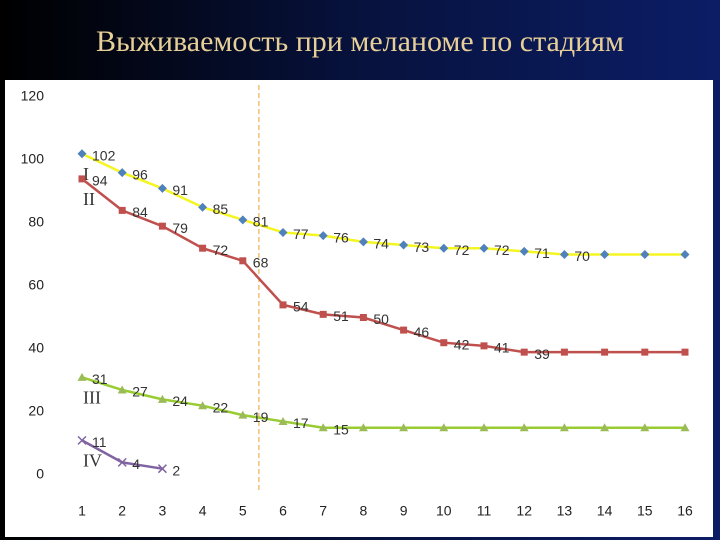 This screenshot has width=720, height=545. What do you see at coordinates (100, 181) in the screenshot?
I see `data-label: 94` at bounding box center [100, 181].